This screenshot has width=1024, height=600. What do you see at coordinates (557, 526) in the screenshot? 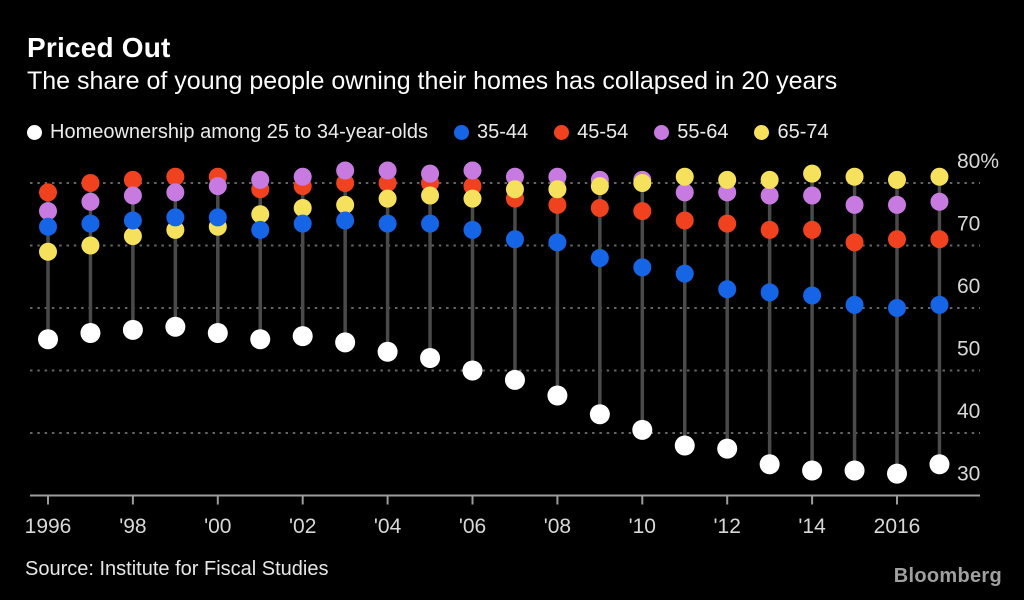
I see `x-tick-label: '08` at bounding box center [557, 526].